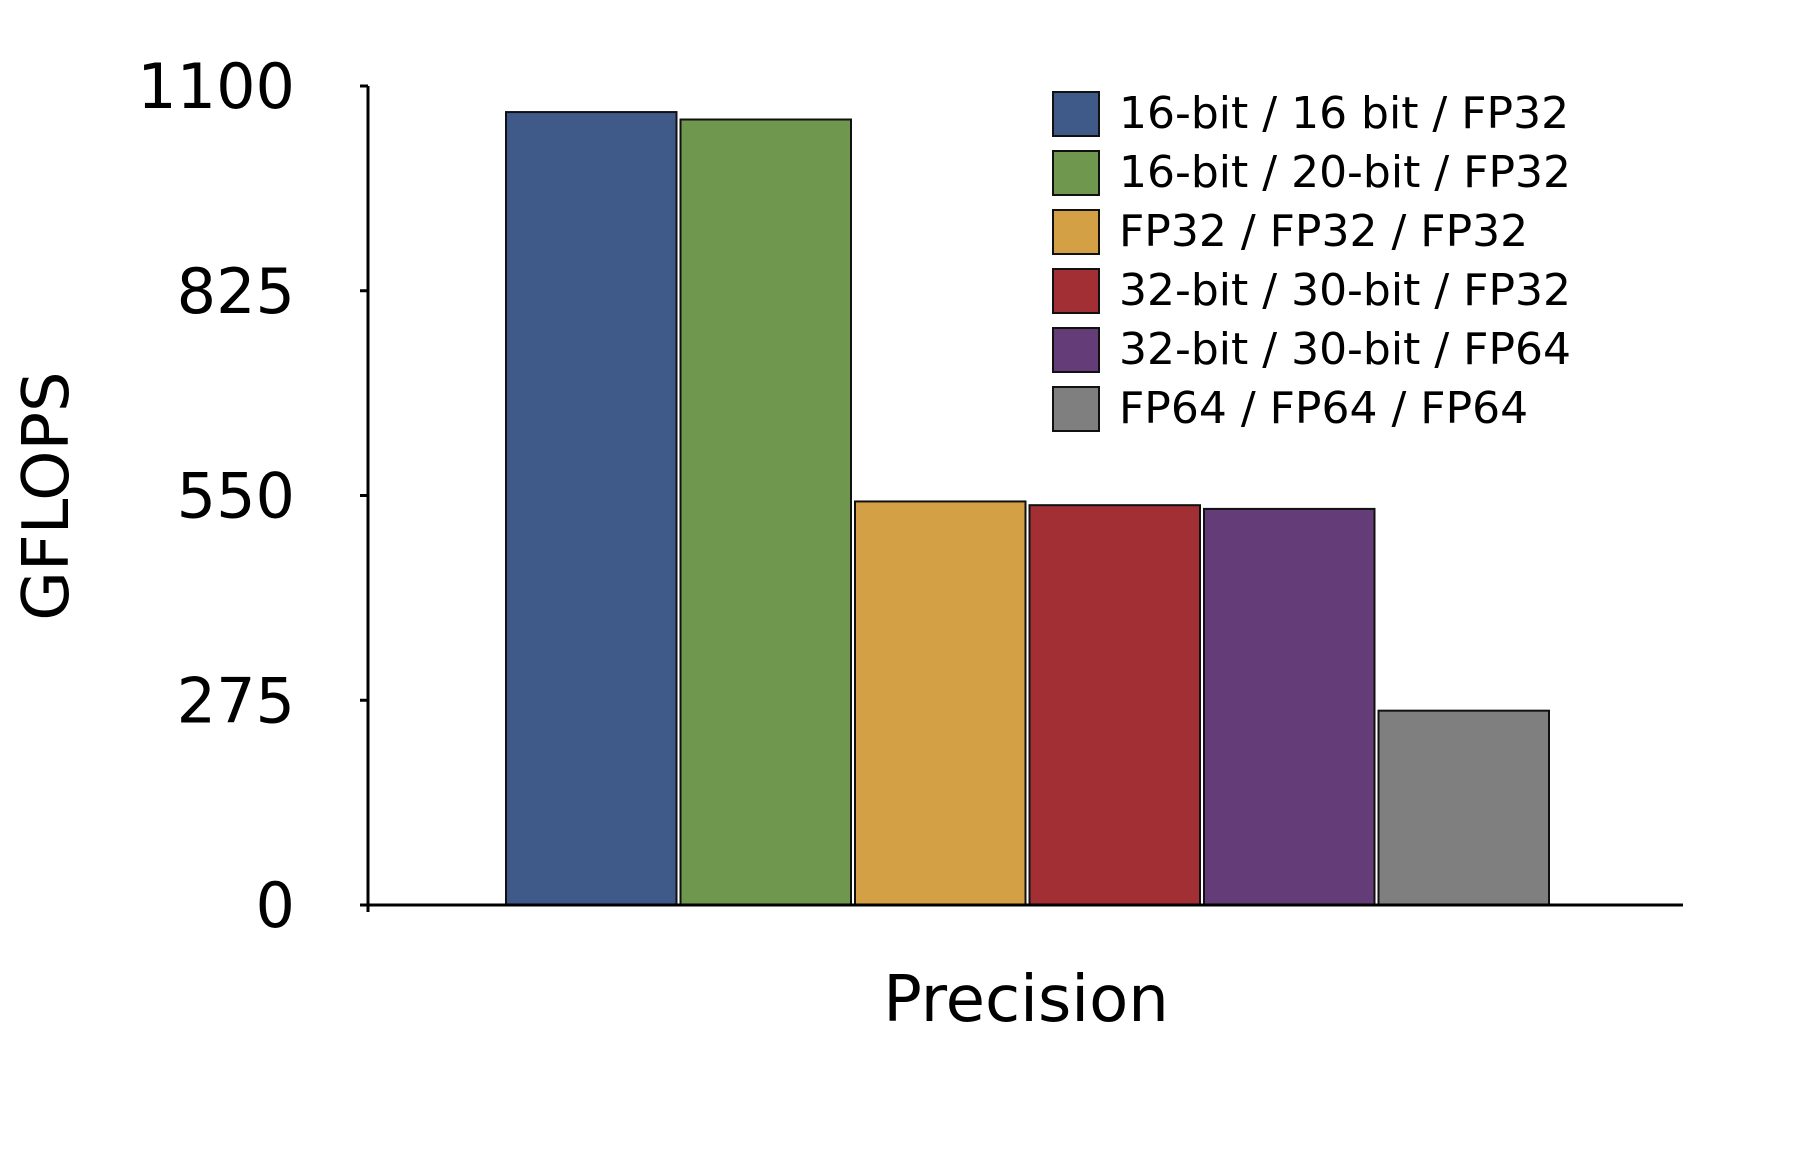  Describe the element at coordinates (1323, 408) in the screenshot. I see `legend-label: FP64 / FP64 / FP64` at that location.